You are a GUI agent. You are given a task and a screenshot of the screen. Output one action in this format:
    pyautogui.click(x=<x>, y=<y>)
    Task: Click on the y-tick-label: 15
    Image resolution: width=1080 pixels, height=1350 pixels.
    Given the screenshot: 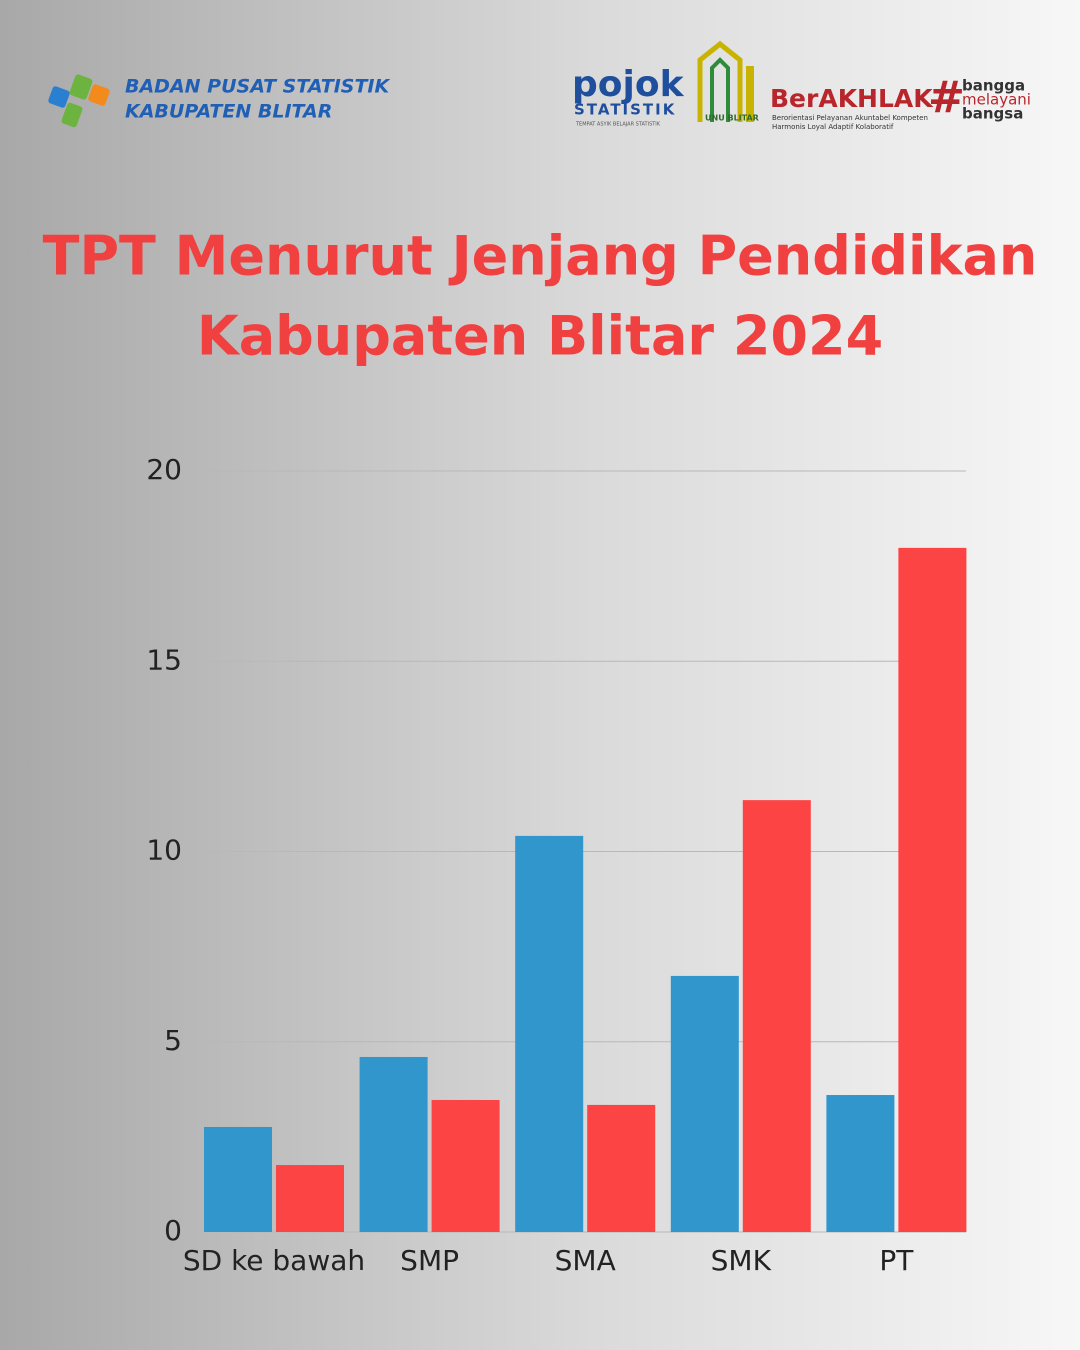 What is the action you would take?
    pyautogui.click(x=164, y=659)
    